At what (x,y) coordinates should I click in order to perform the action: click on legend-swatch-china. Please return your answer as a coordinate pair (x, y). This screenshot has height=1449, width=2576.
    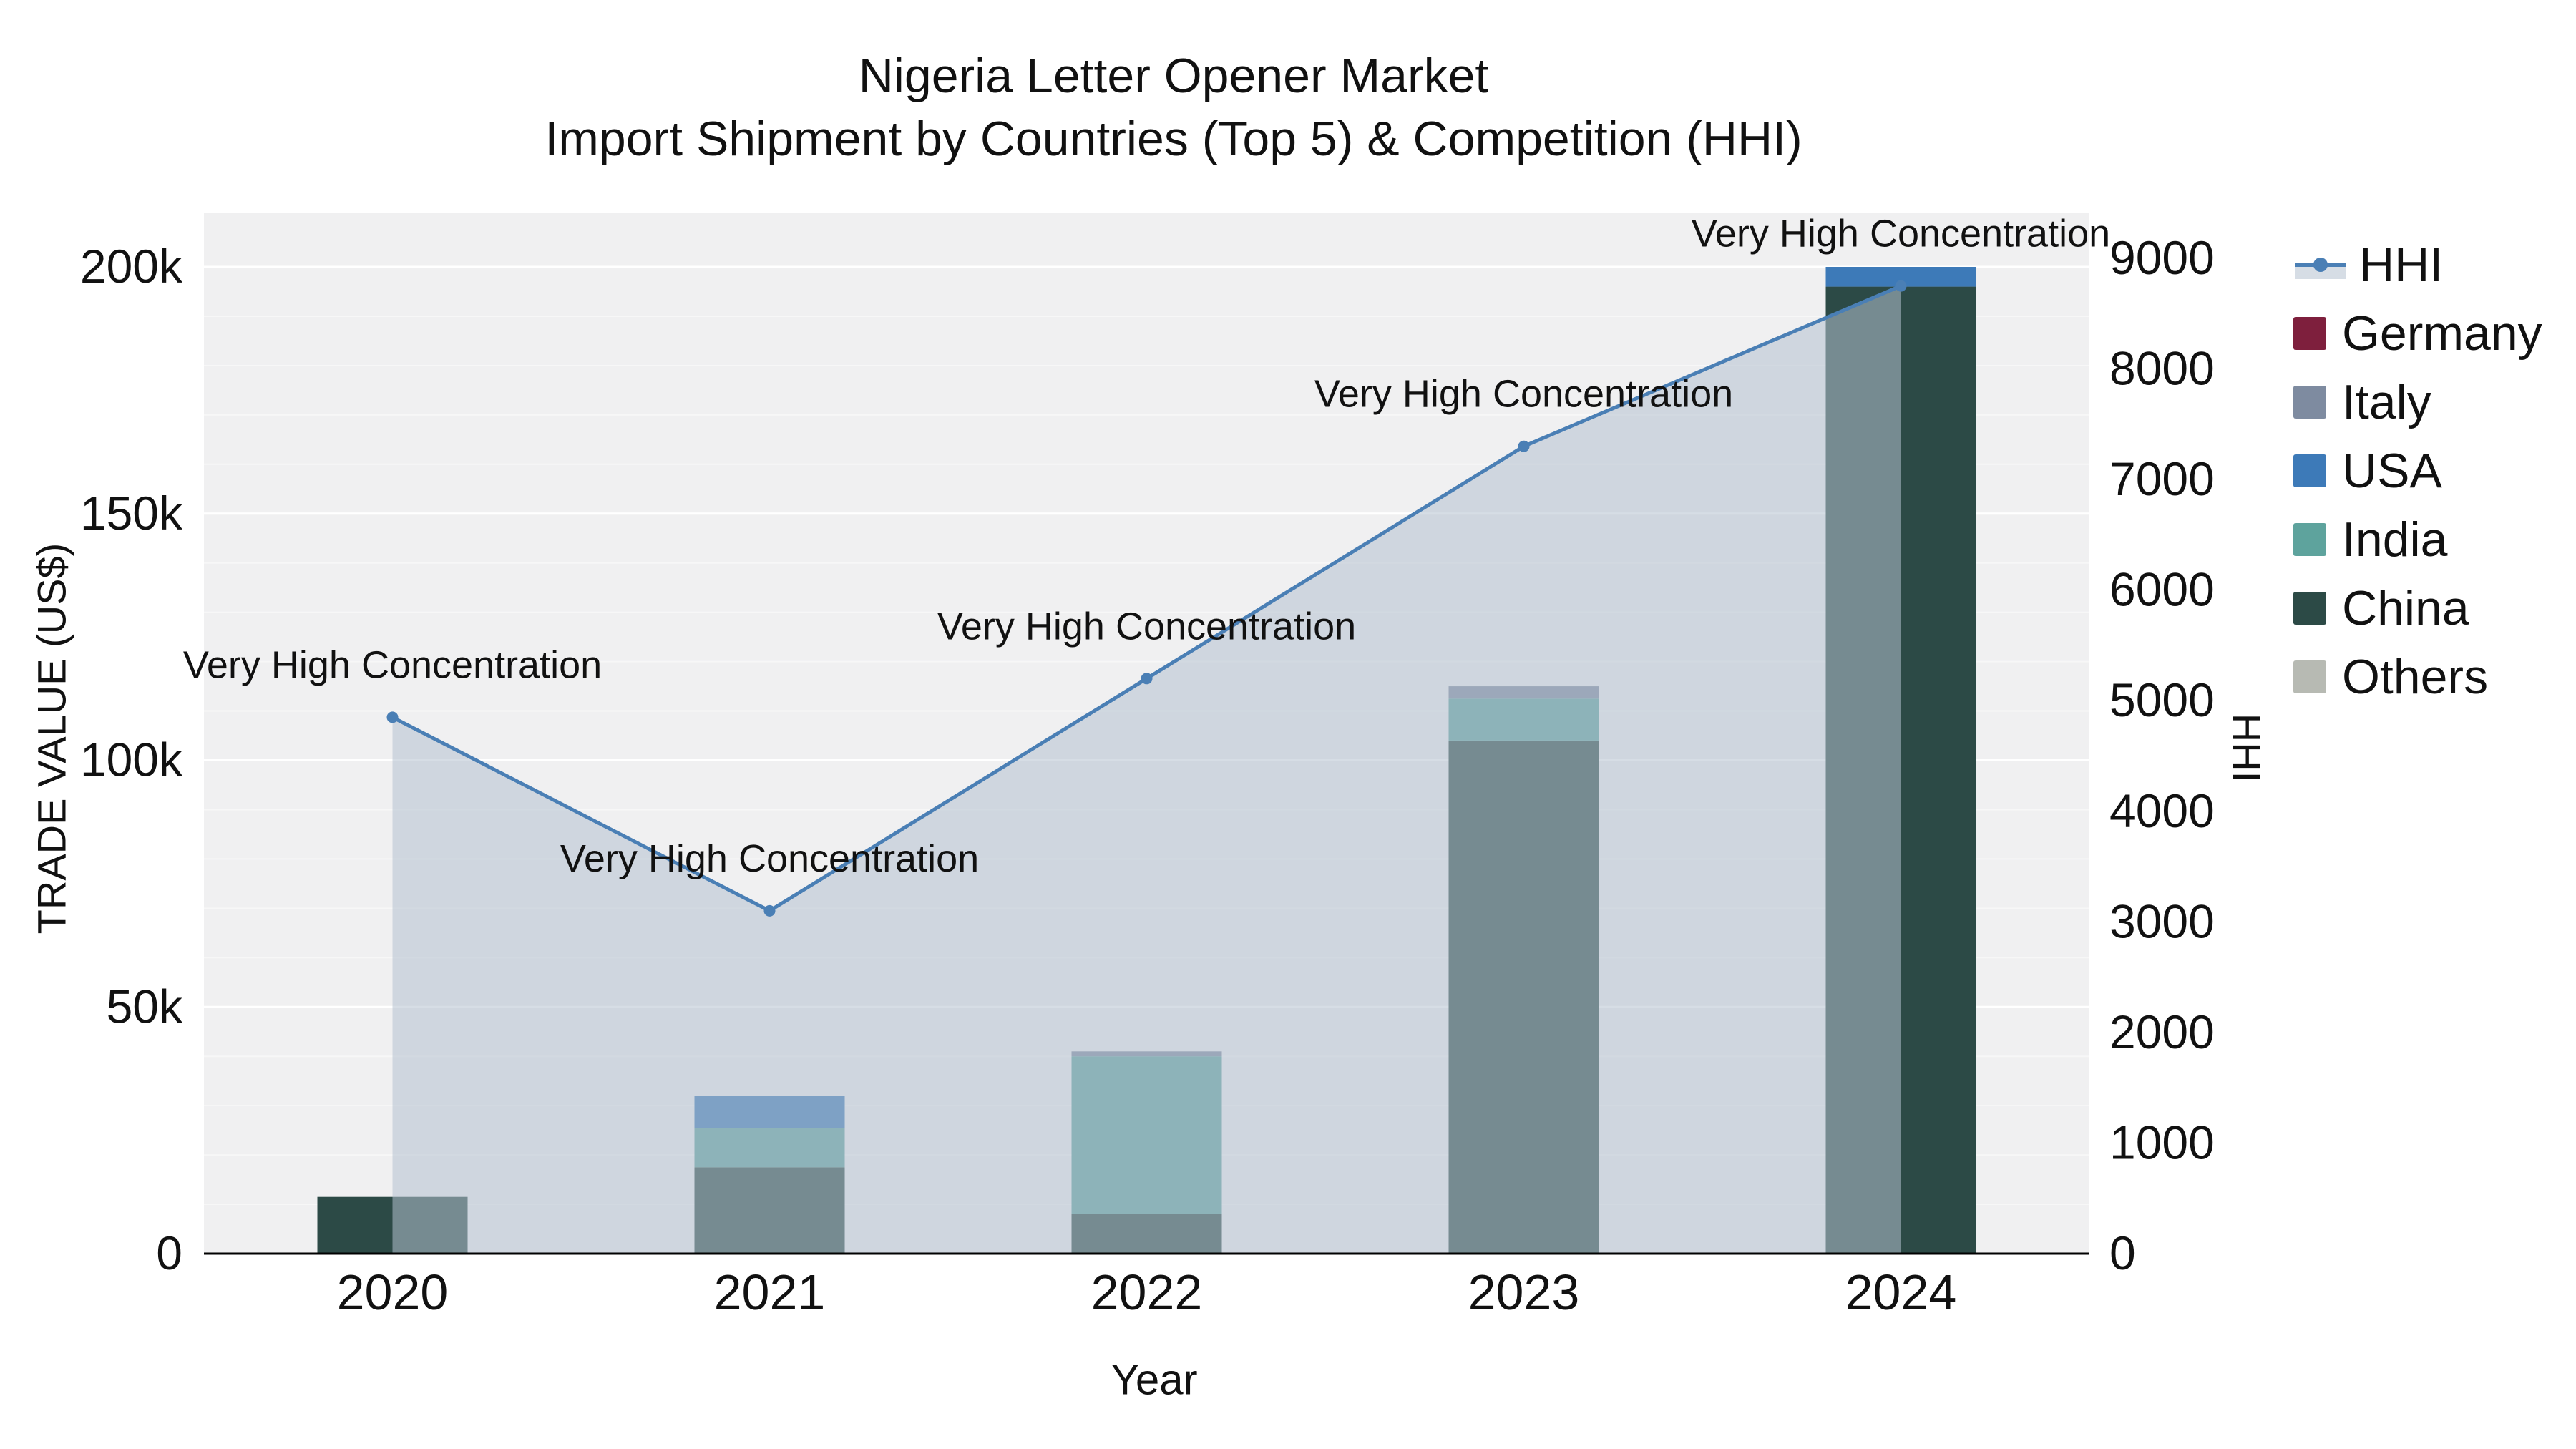
    Looking at the image, I should click on (2309, 608).